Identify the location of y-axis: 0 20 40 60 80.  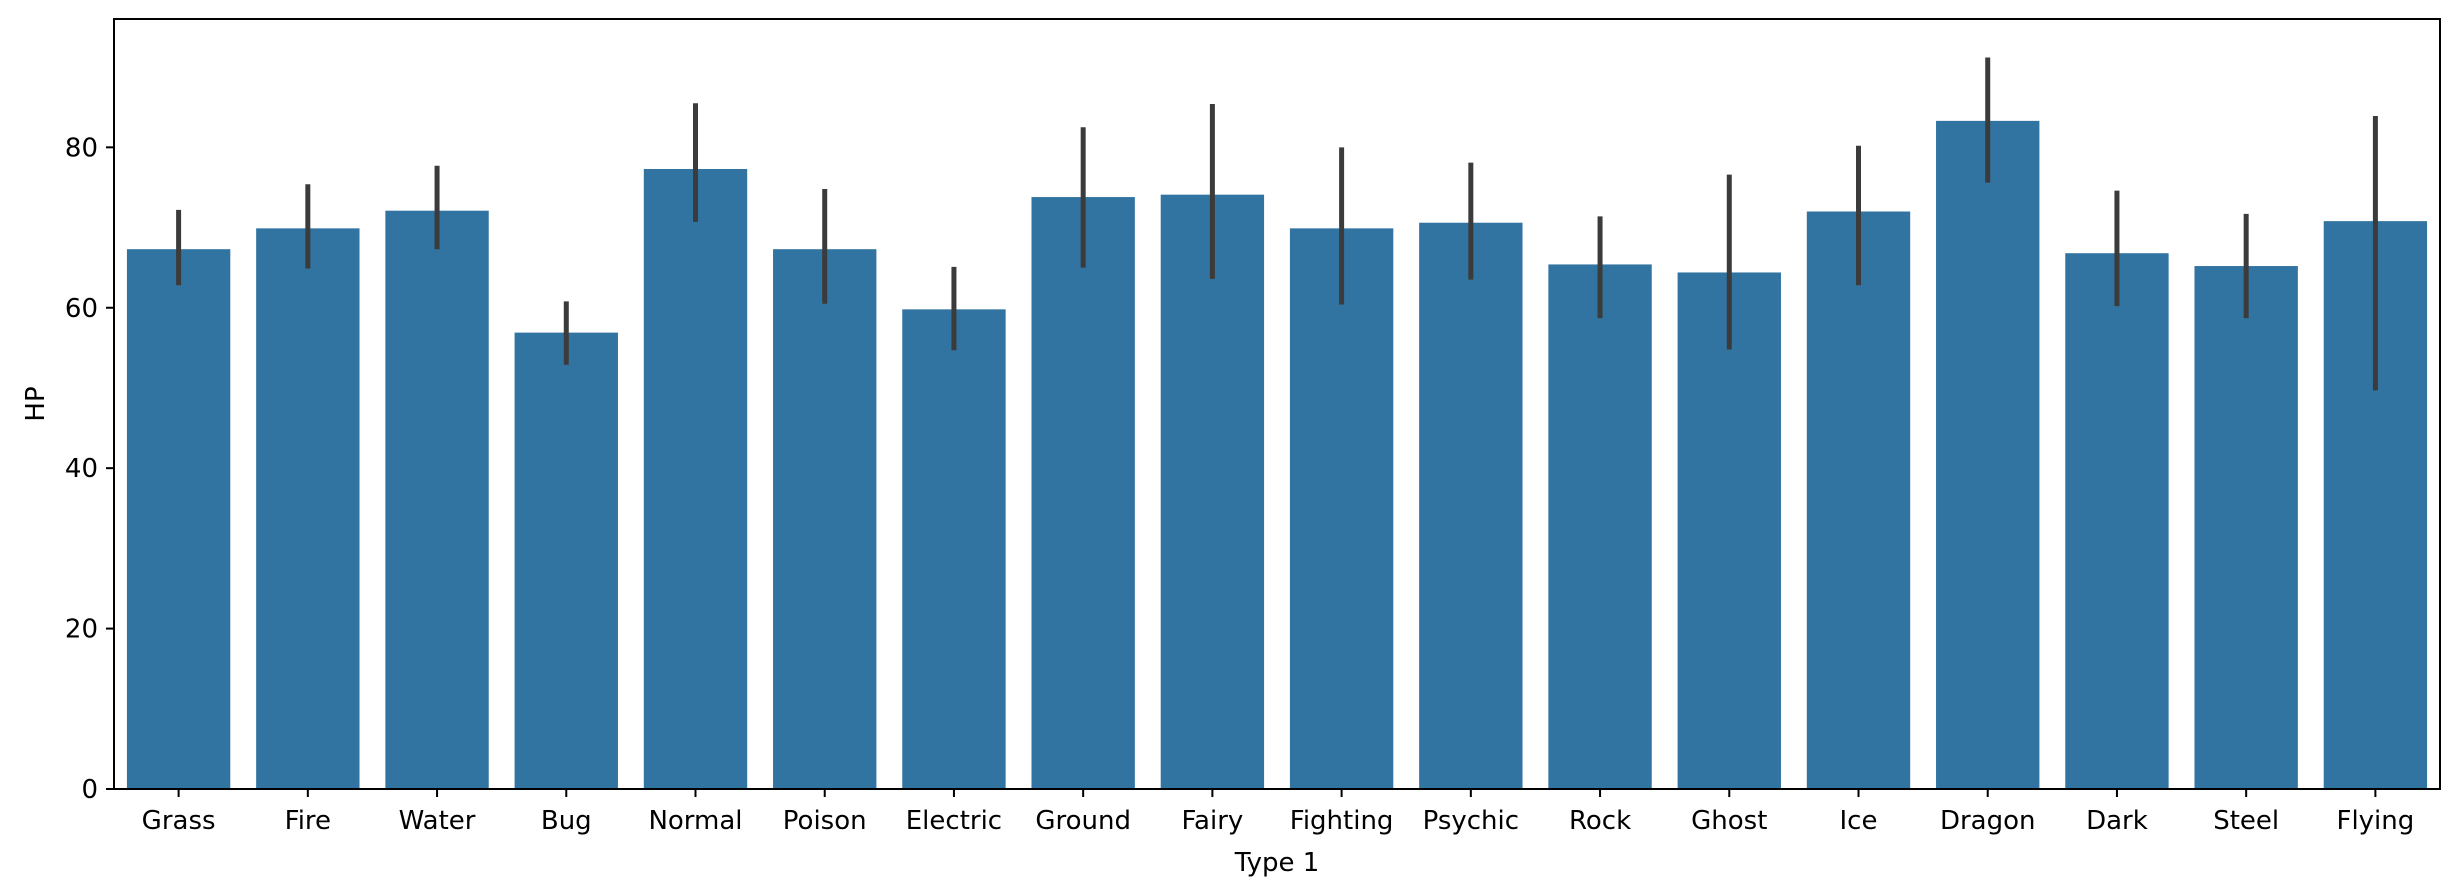
(89, 469).